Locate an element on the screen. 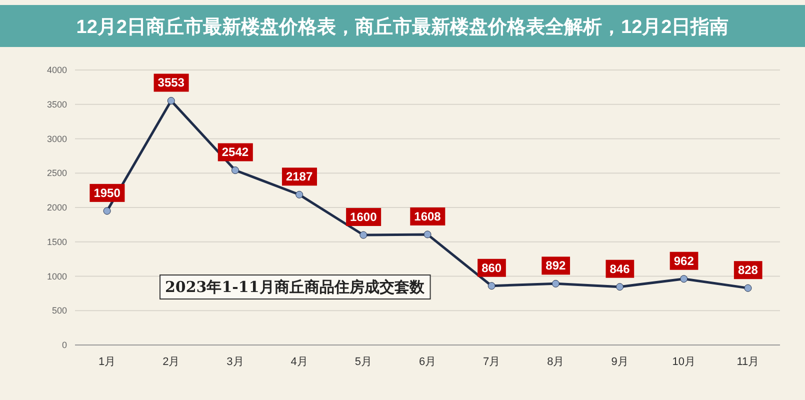  annotation: 2023年1-11月商丘商品住房成交套数 is located at coordinates (295, 287).